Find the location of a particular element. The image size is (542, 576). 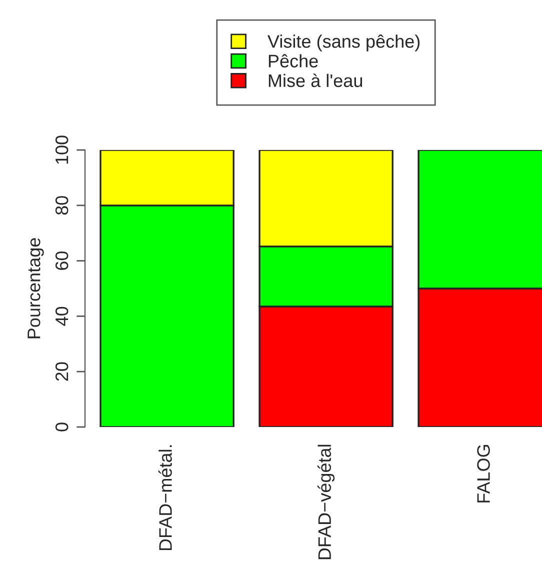

y-axis-title: Pourcentage is located at coordinates (36, 288).